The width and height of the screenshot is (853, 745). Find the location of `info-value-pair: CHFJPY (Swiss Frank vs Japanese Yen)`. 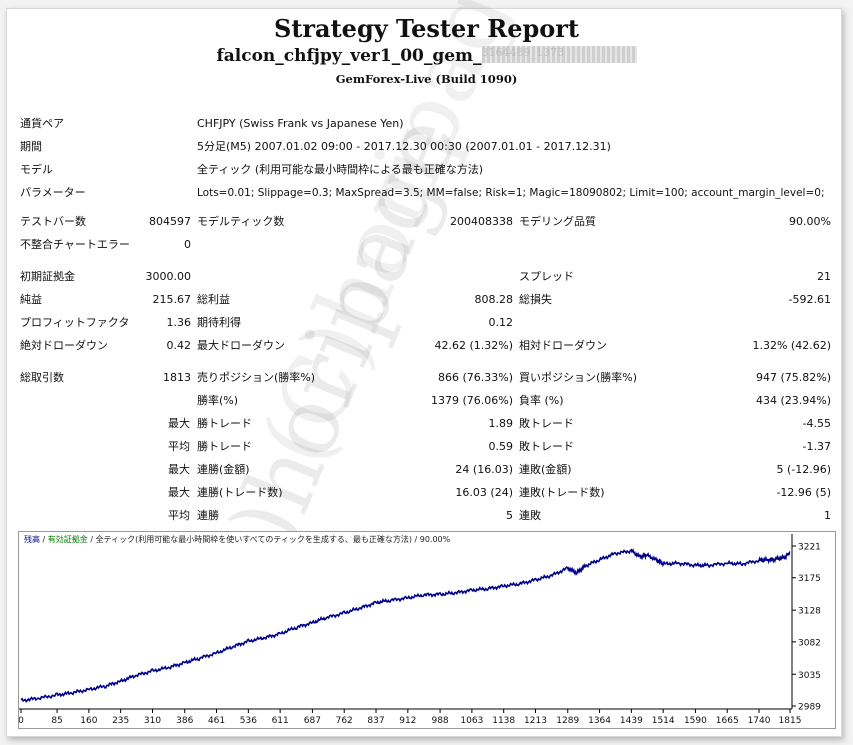

info-value-pair: CHFJPY (Swiss Frank vs Japanese Yen) is located at coordinates (300, 123).